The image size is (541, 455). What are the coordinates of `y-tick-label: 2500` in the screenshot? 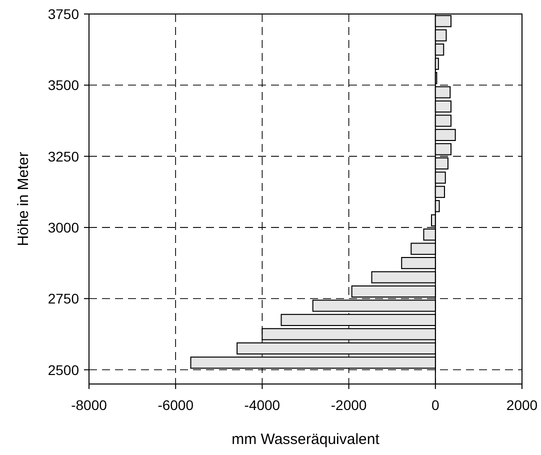 It's located at (64, 370).